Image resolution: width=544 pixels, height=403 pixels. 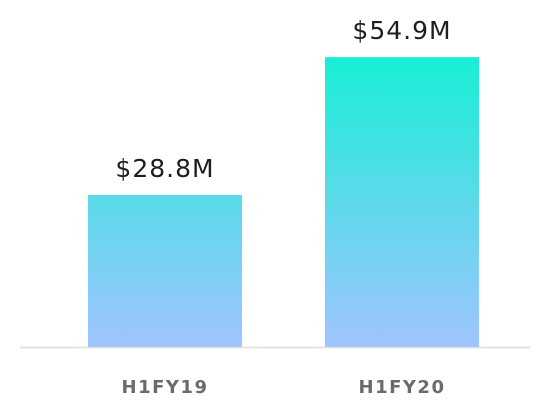 What do you see at coordinates (165, 270) in the screenshot?
I see `bar` at bounding box center [165, 270].